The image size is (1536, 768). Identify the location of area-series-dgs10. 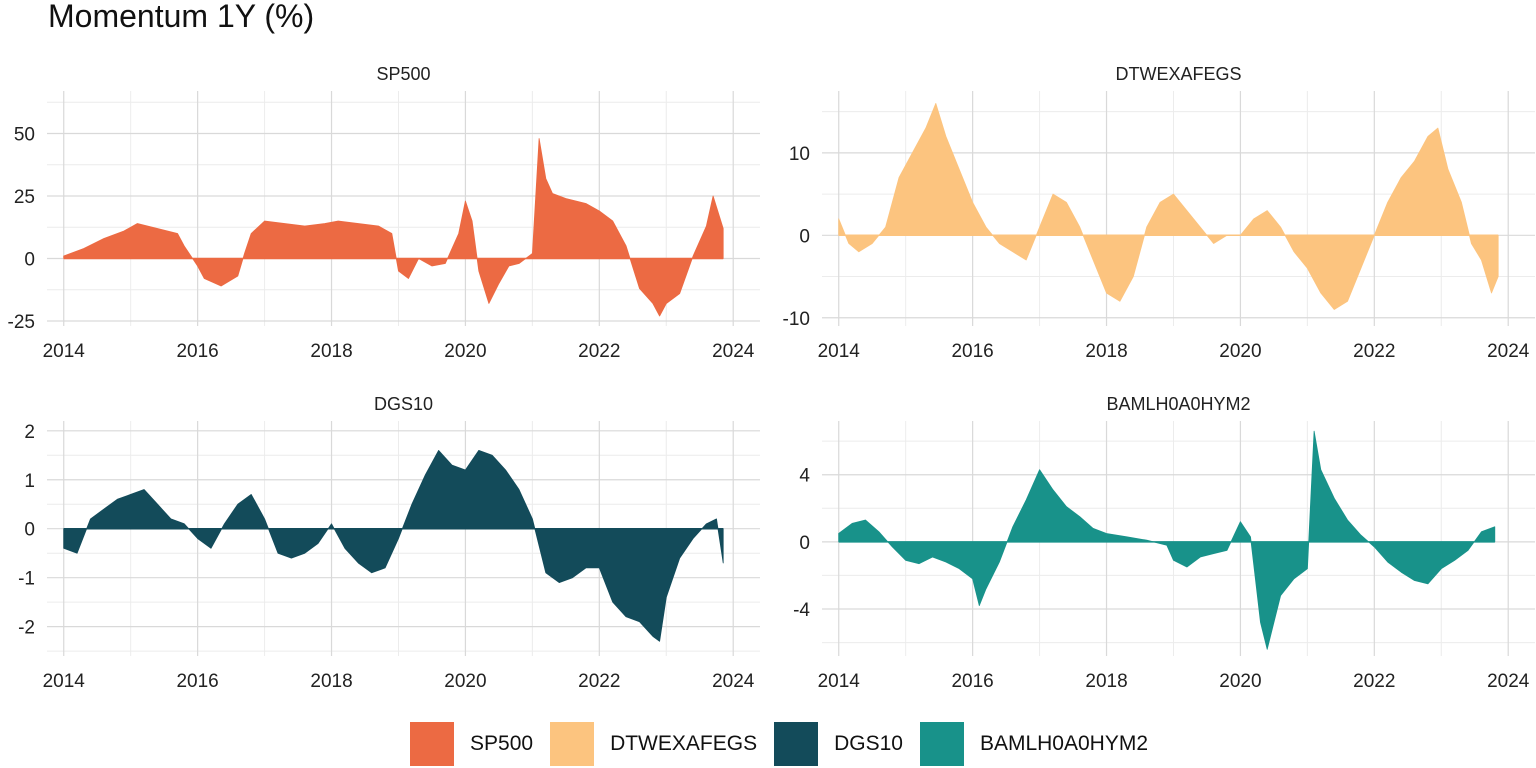
(393, 546).